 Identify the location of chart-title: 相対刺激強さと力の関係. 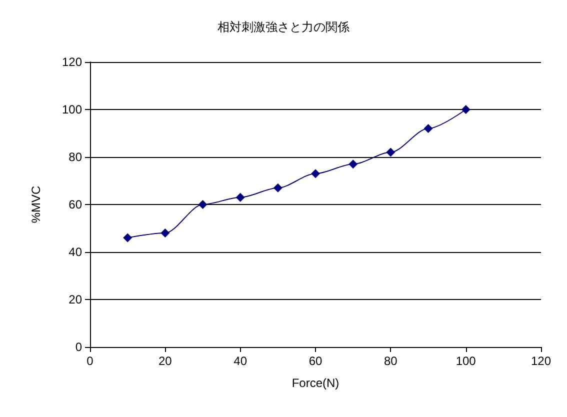
(284, 27).